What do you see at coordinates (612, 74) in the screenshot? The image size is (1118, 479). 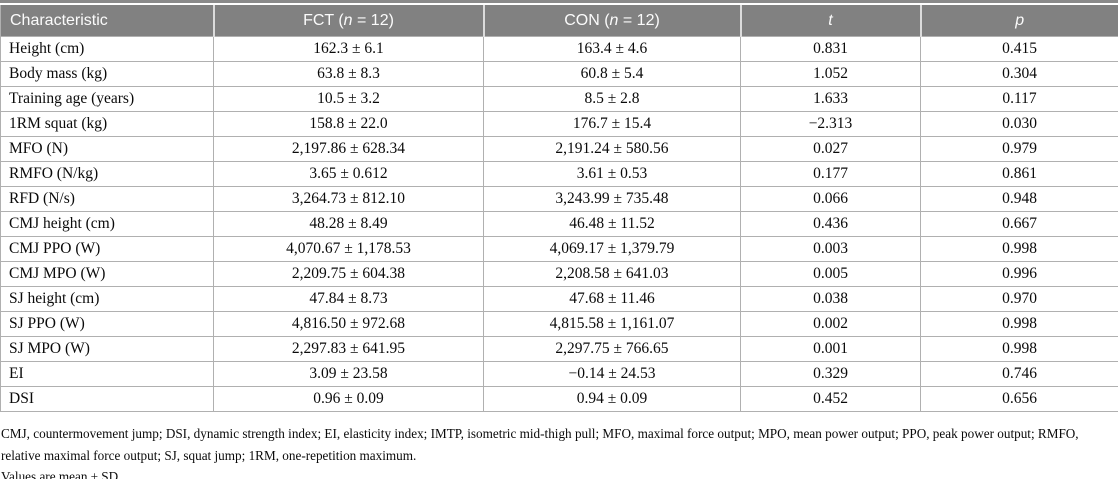 I see `cell-value: 60.8 ± 5.4` at bounding box center [612, 74].